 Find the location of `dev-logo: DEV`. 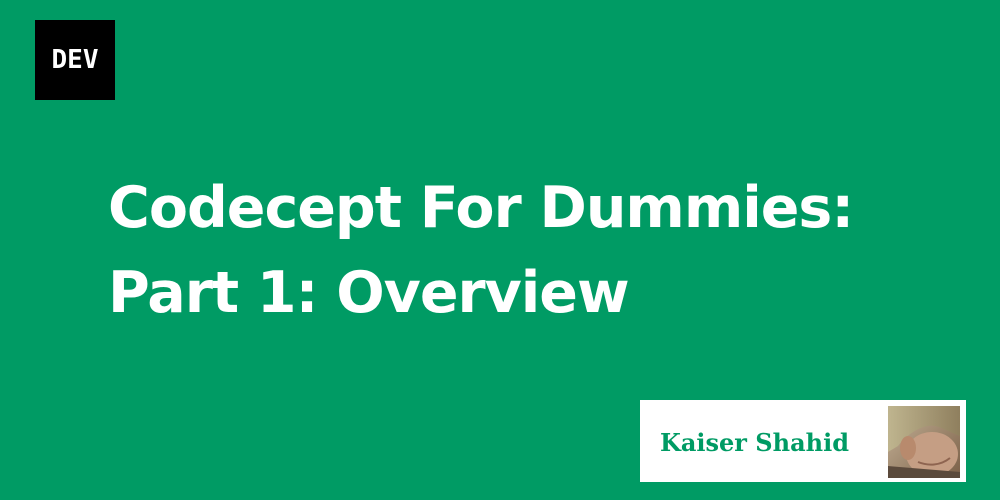

dev-logo: DEV is located at coordinates (75, 60).